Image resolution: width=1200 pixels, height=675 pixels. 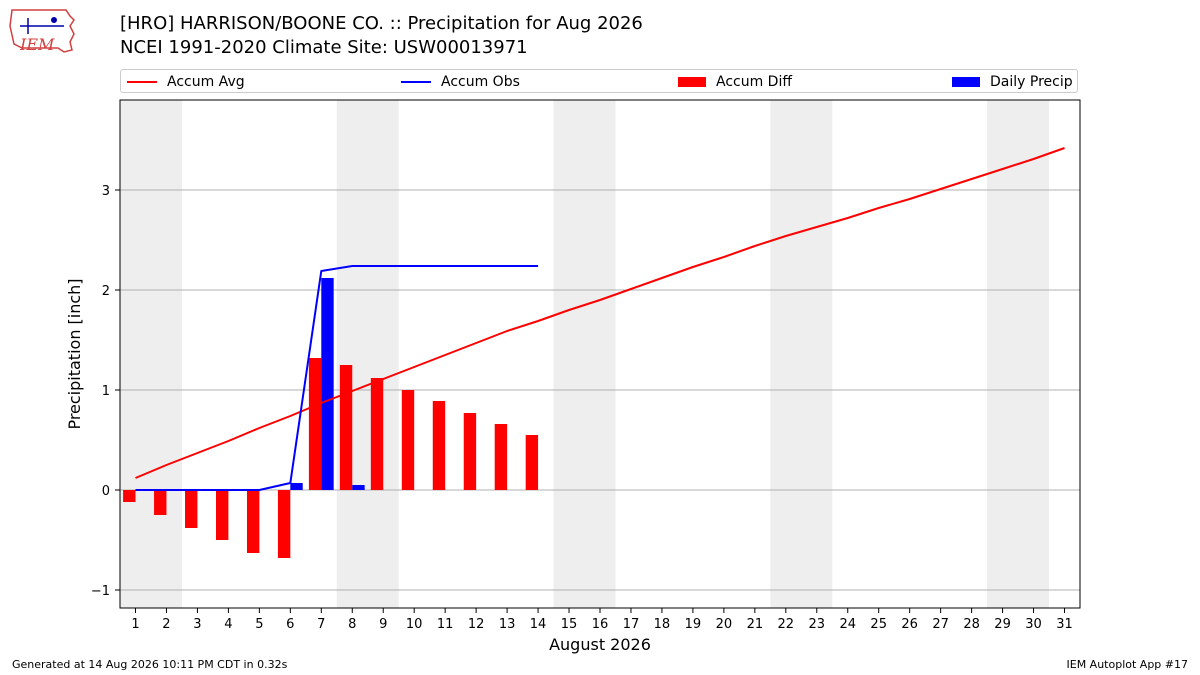 What do you see at coordinates (106, 191) in the screenshot?
I see `y-tick-label: 3` at bounding box center [106, 191].